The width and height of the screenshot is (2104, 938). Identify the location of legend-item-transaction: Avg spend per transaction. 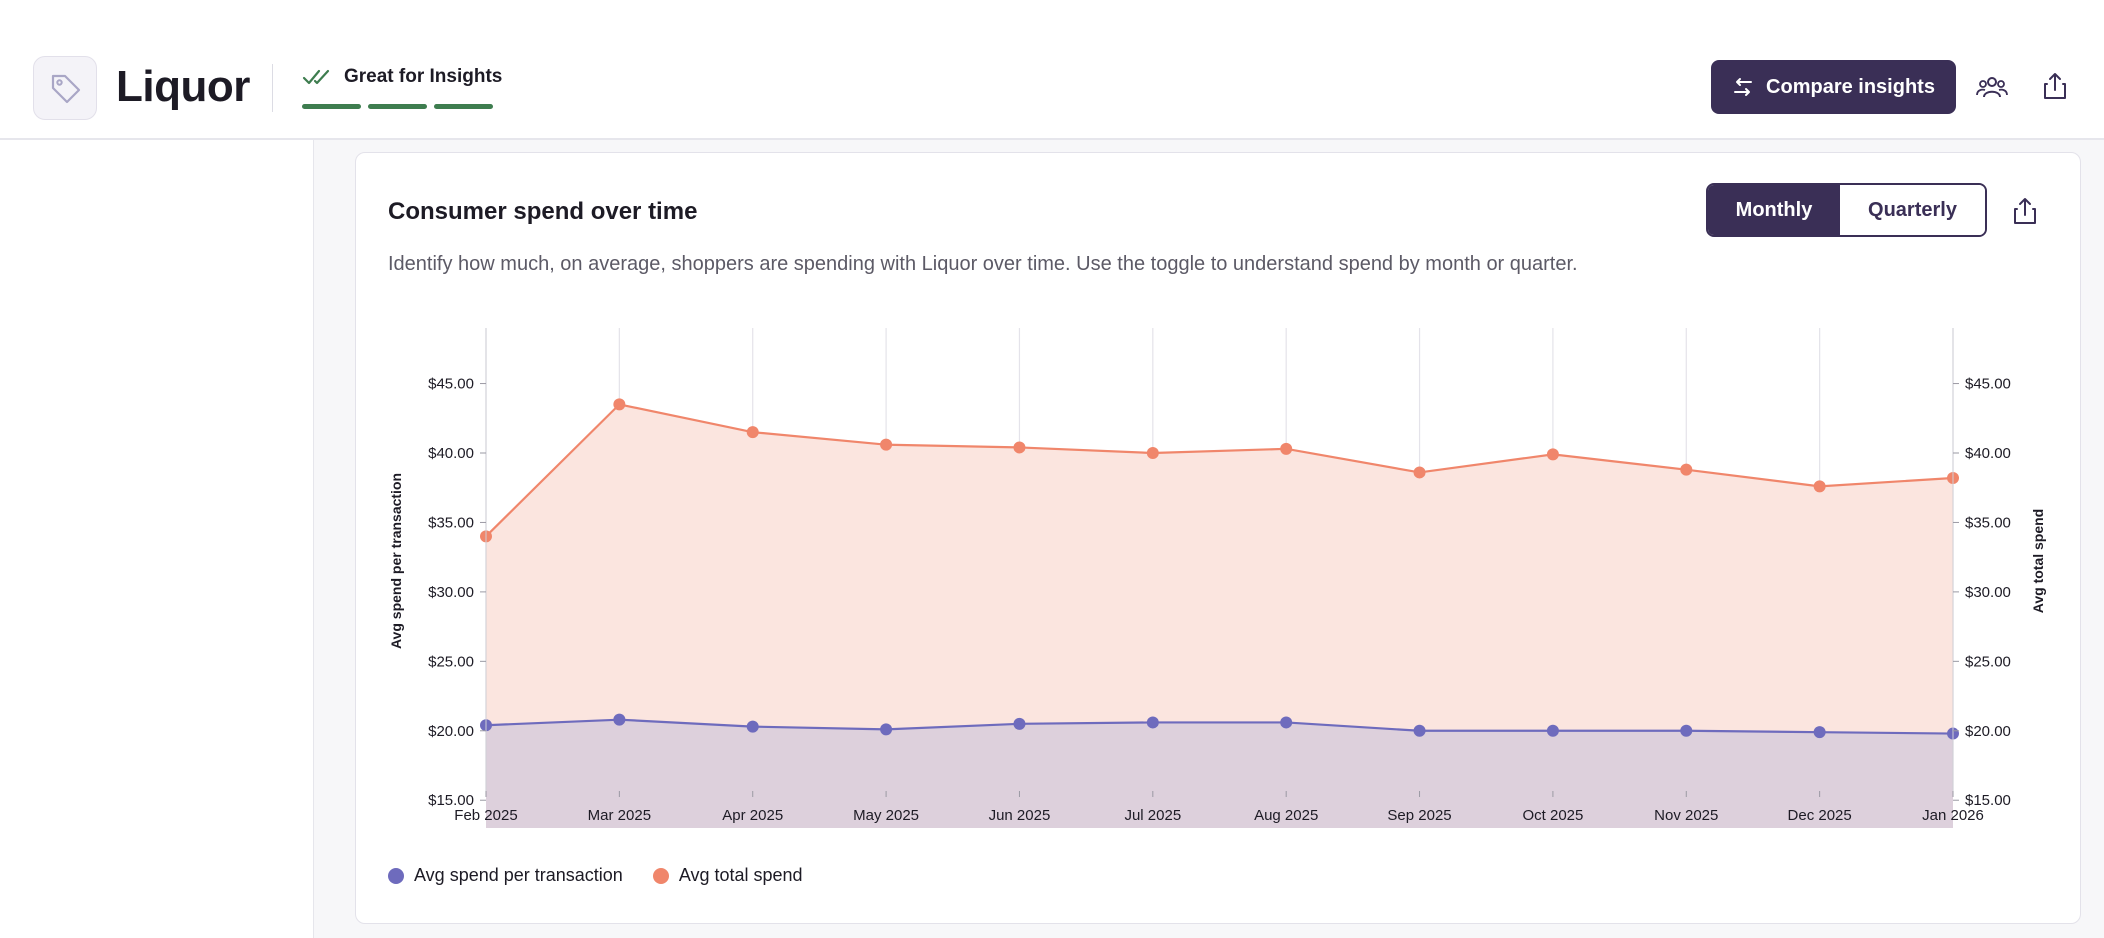
(505, 875).